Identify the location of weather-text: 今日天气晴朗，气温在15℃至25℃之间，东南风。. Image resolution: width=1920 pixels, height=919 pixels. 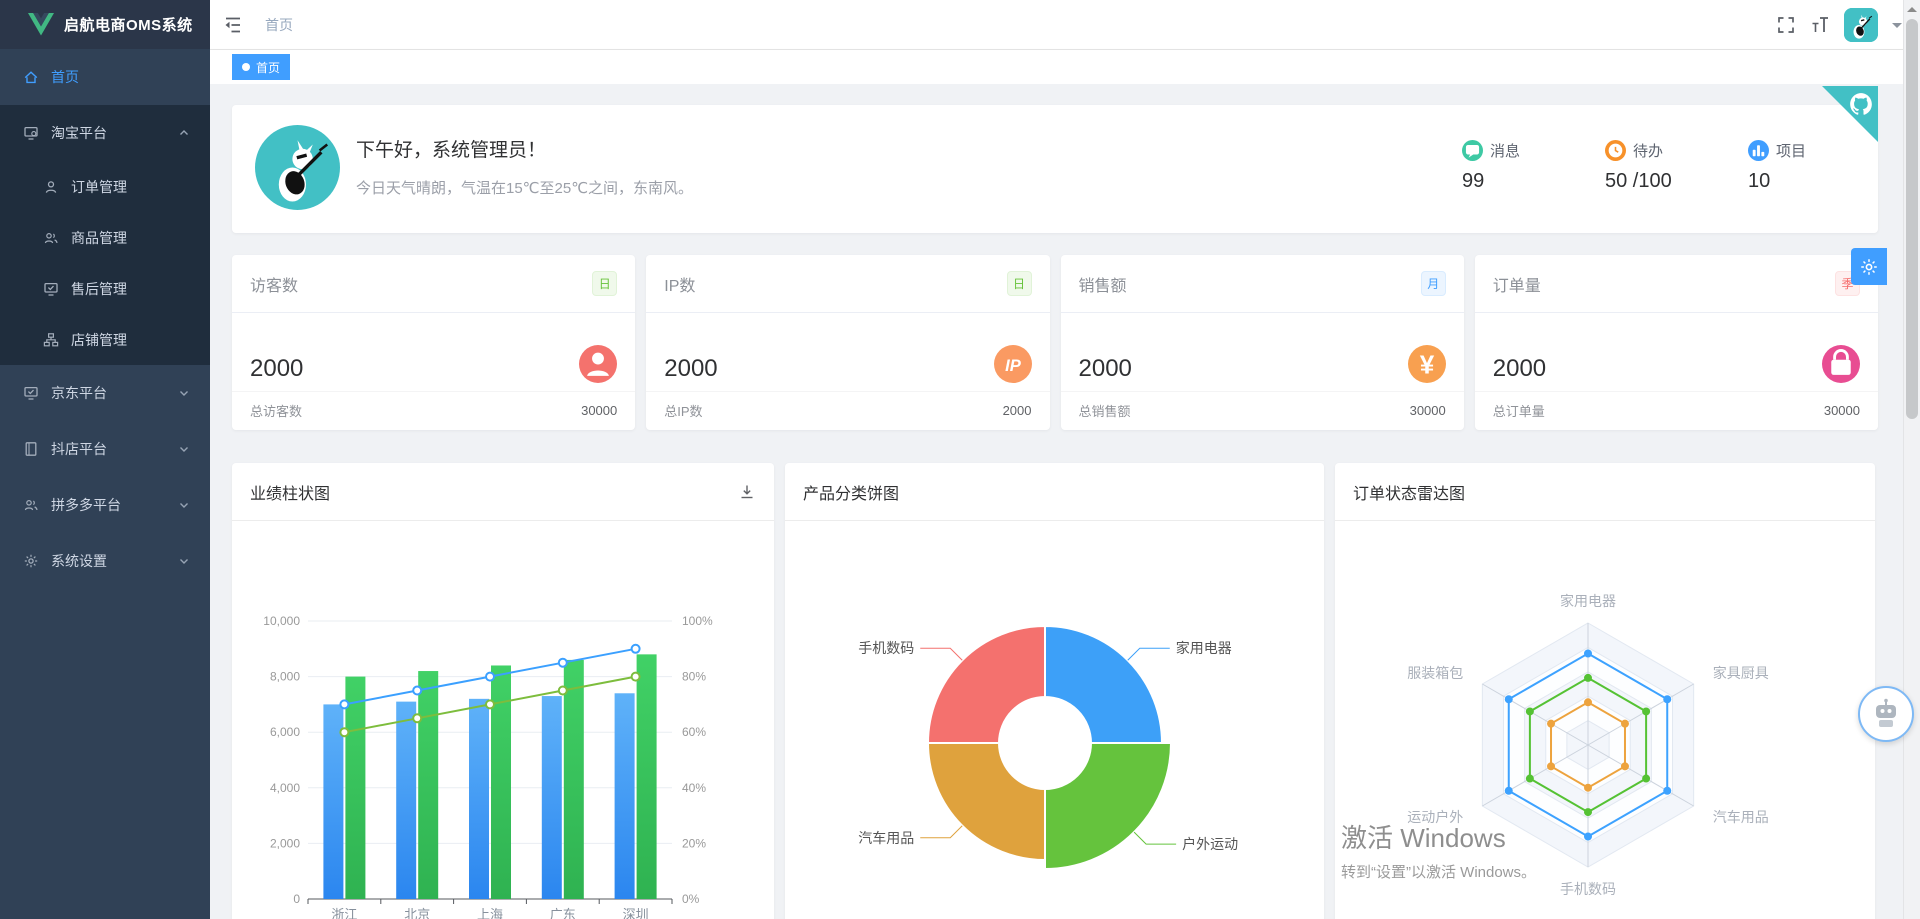
(525, 188).